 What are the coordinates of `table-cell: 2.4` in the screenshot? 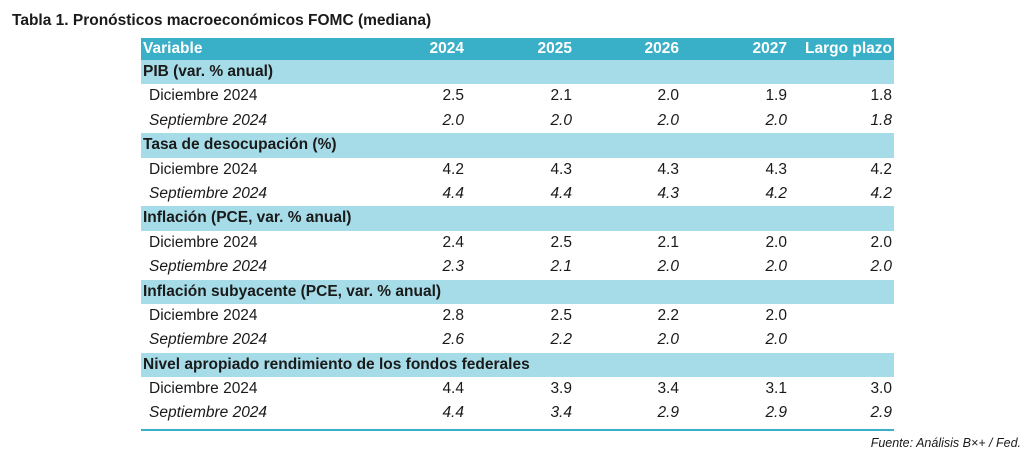 It's located at (453, 242).